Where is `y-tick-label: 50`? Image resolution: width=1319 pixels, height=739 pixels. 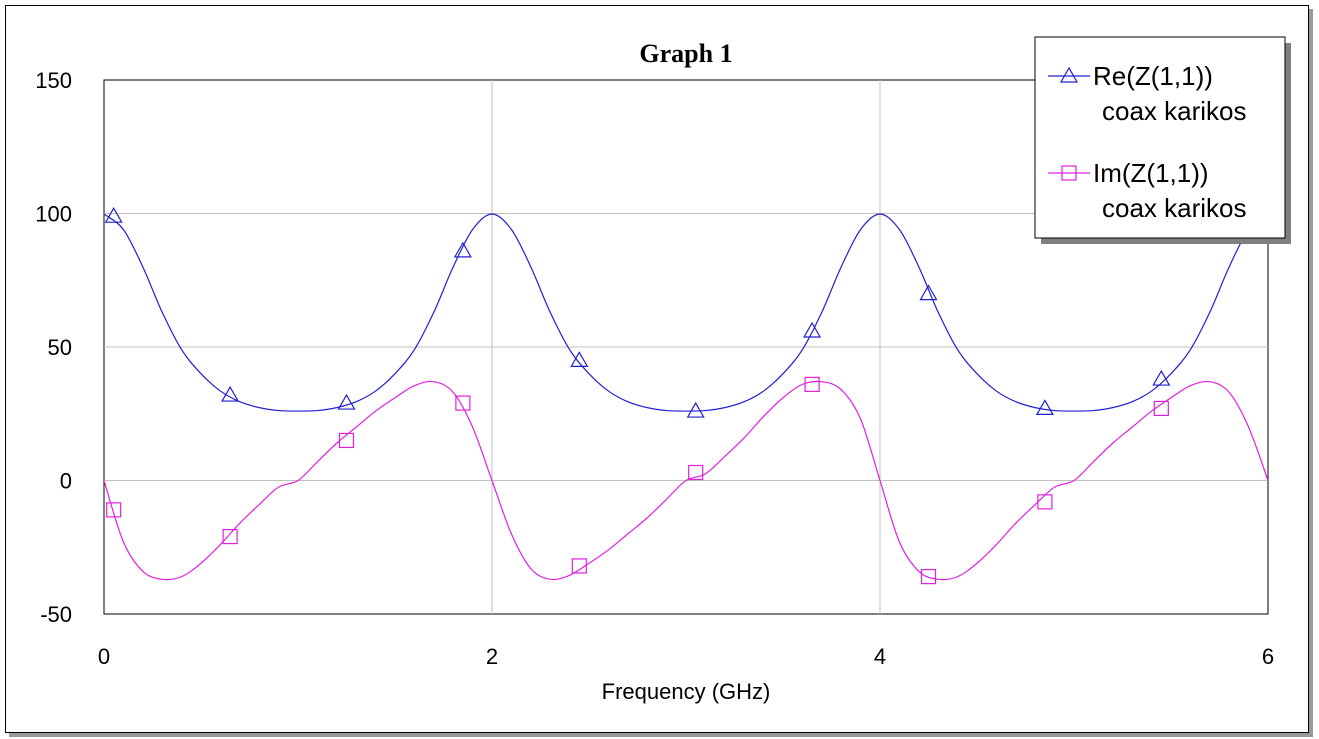 y-tick-label: 50 is located at coordinates (60, 347).